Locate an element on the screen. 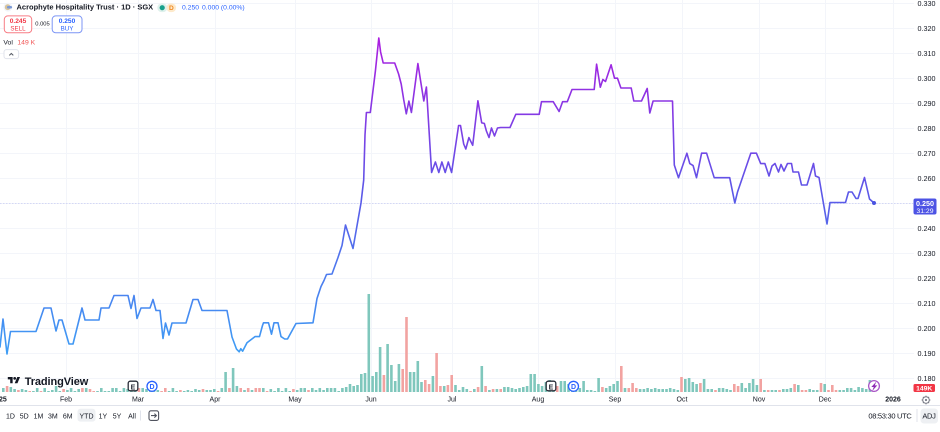  svg-text: 5D is located at coordinates (24, 416).